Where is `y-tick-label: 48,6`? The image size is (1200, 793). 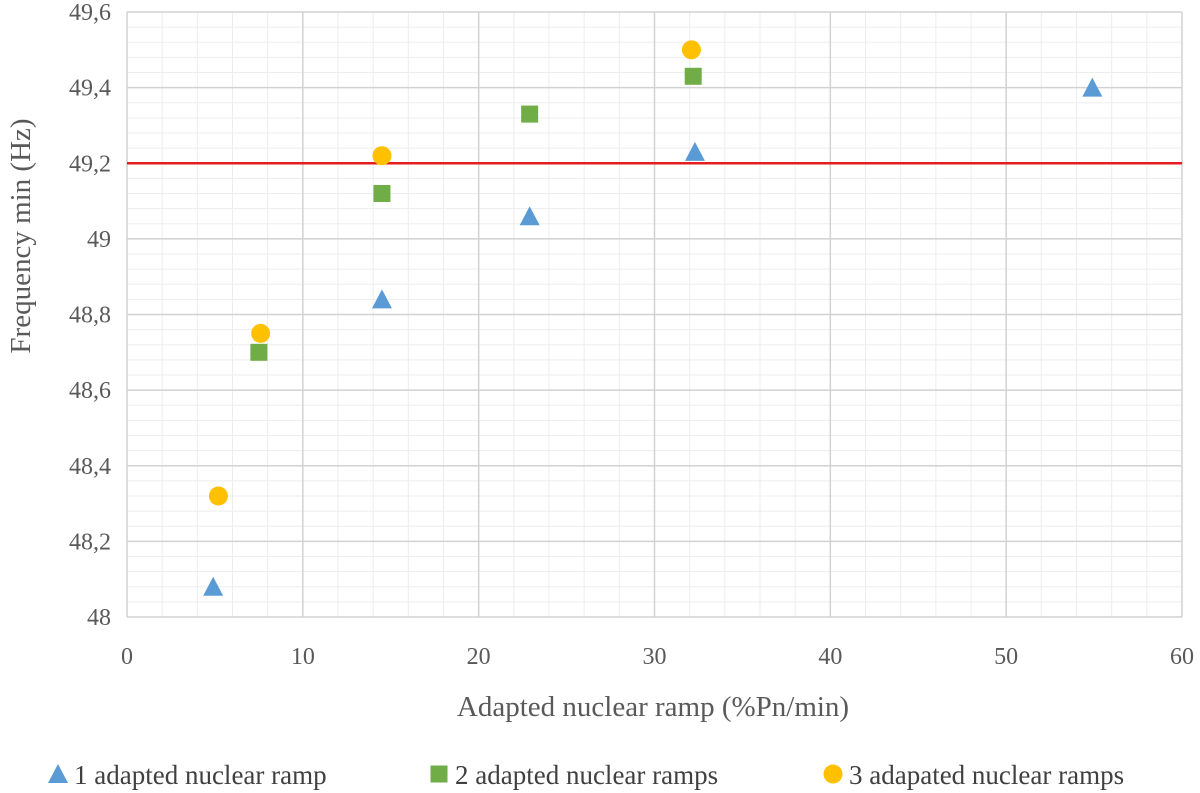 y-tick-label: 48,6 is located at coordinates (90, 391).